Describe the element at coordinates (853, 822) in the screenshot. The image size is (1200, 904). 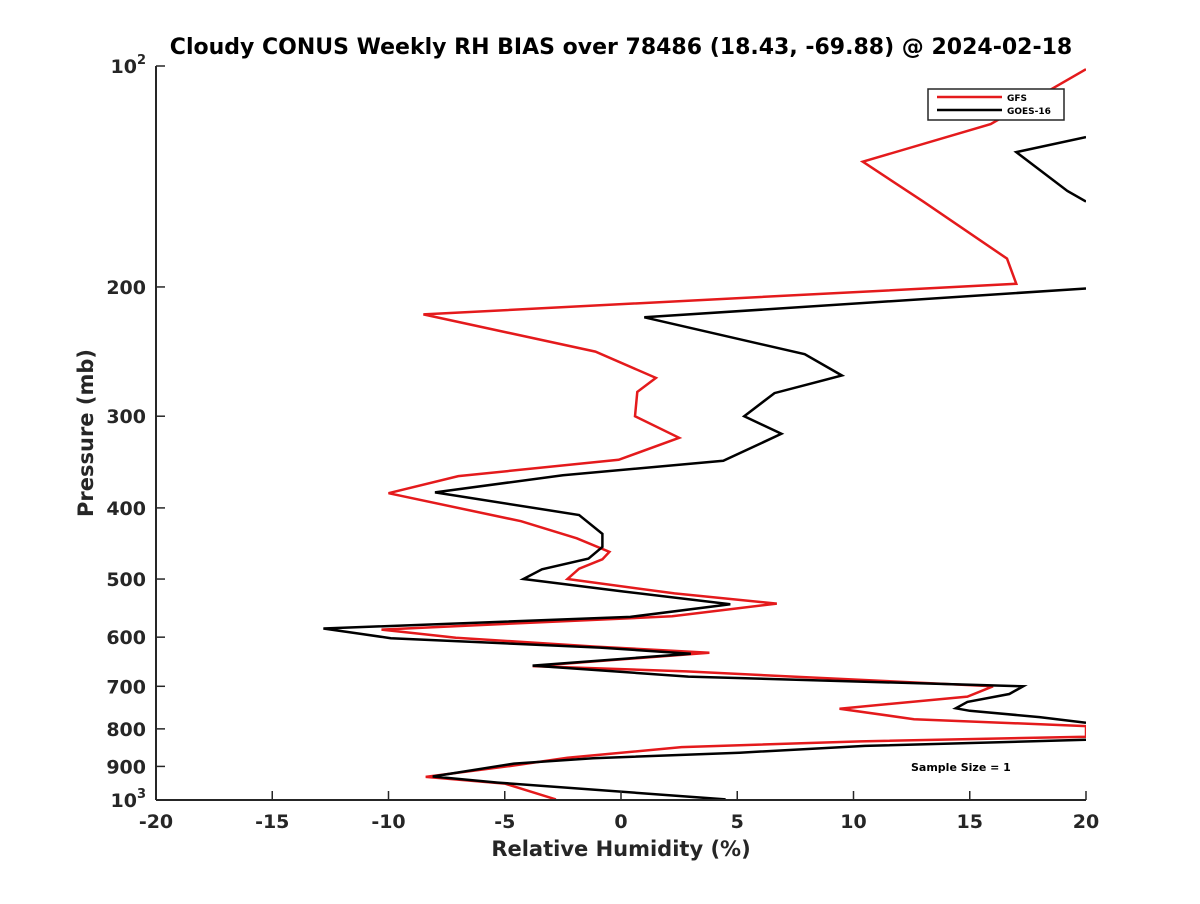
I see `x-tick-label: 10` at that location.